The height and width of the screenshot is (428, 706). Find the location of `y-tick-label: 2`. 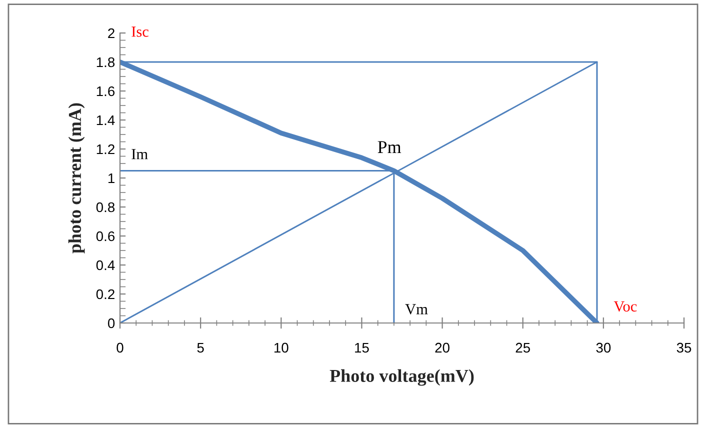

y-tick-label: 2 is located at coordinates (111, 33).